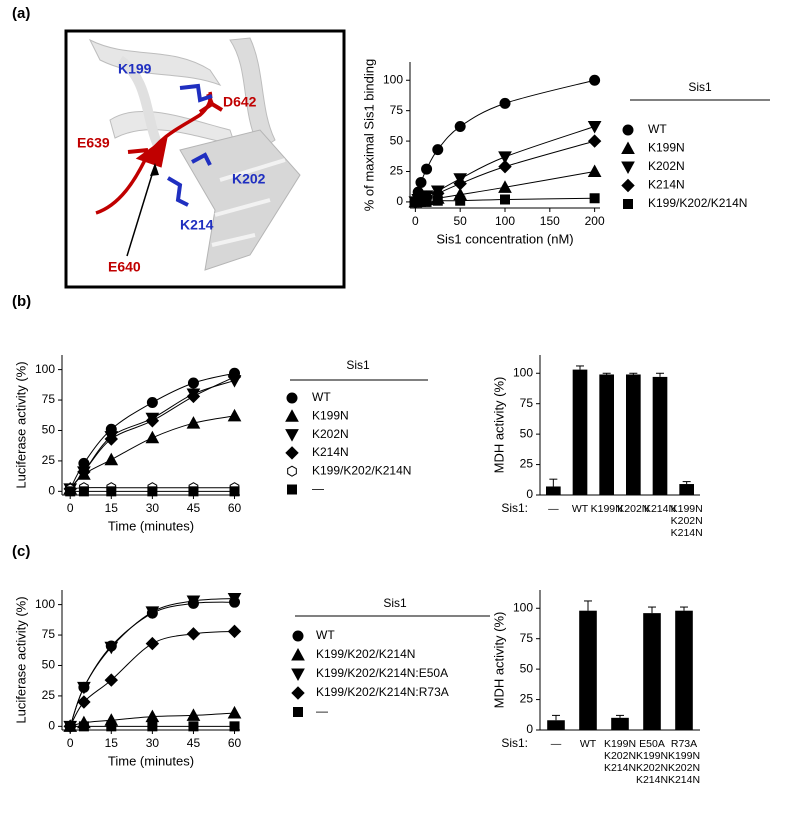 The height and width of the screenshot is (816, 800). Describe the element at coordinates (550, 221) in the screenshot. I see `x-tick-label: 150` at that location.